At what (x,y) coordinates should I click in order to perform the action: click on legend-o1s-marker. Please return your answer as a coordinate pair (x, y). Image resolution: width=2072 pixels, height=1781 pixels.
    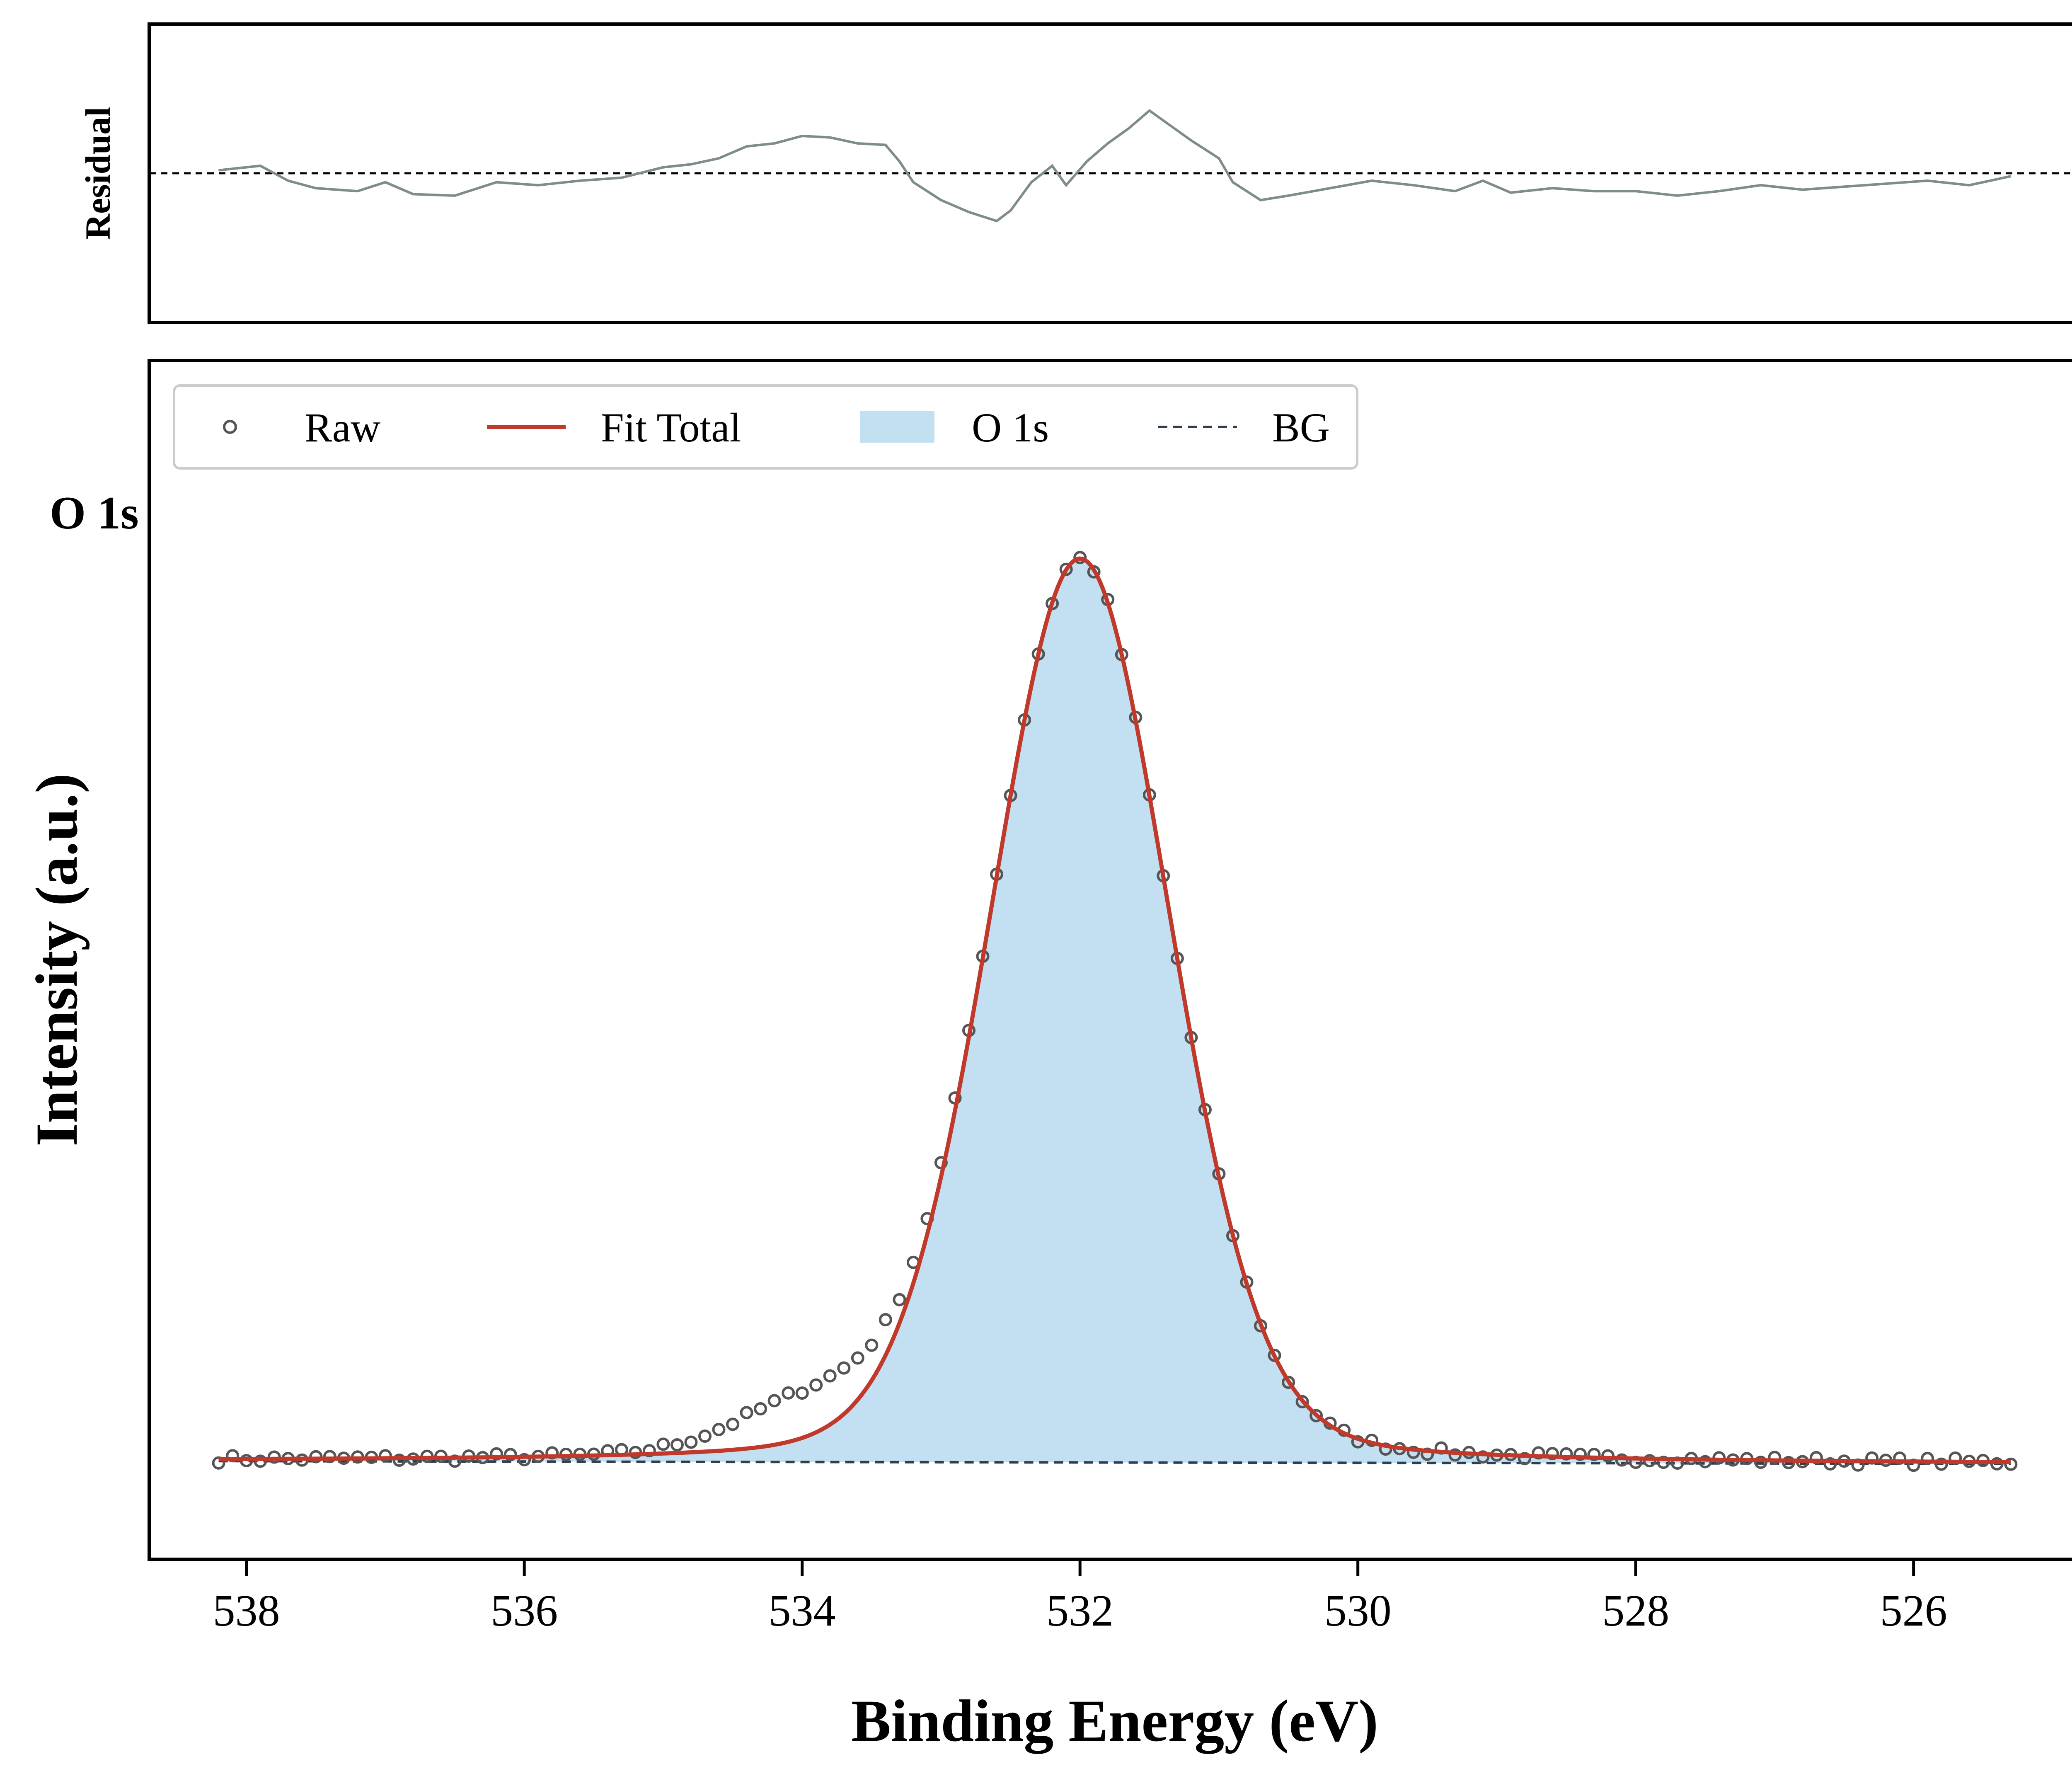
    Looking at the image, I should click on (897, 427).